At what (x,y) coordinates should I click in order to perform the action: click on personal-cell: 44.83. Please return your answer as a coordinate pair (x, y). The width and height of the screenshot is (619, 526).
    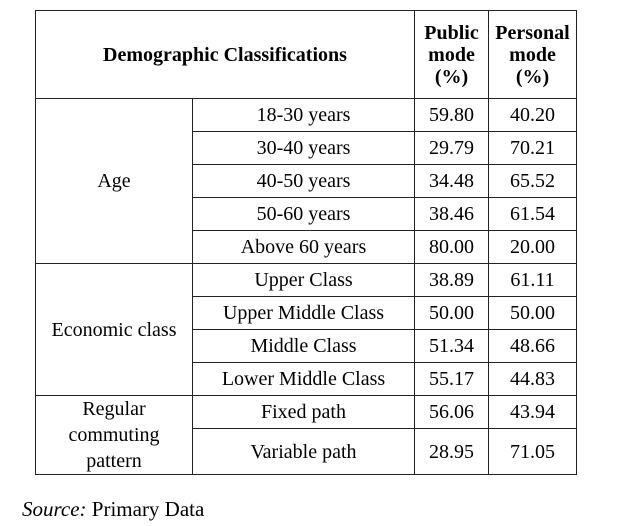
    Looking at the image, I should click on (532, 379).